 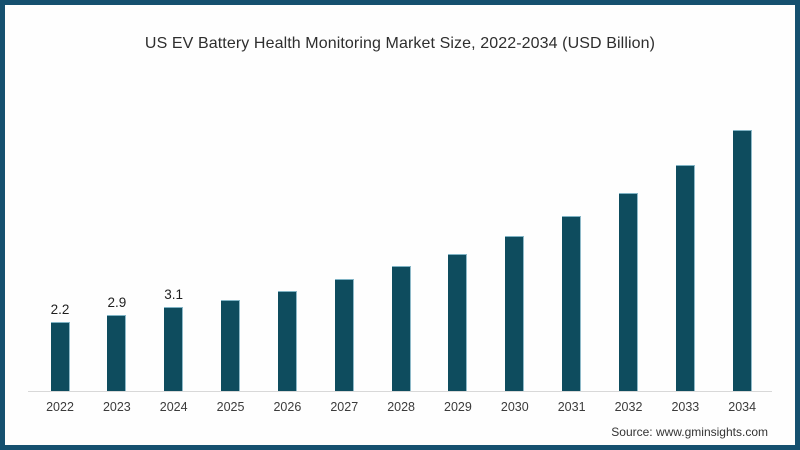 I want to click on x-tick-2029: 2029, so click(x=458, y=407).